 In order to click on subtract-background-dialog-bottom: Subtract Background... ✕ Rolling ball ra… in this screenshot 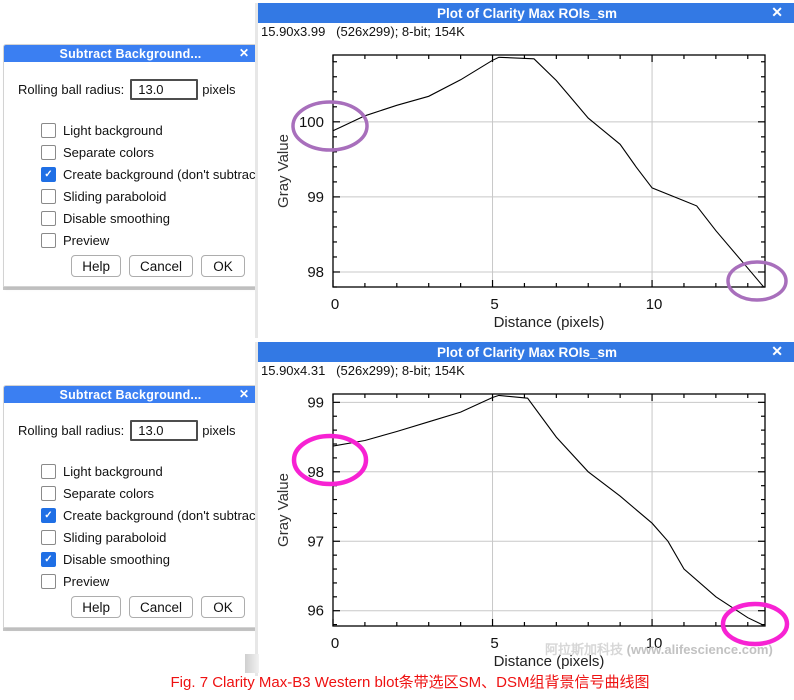, I will do `click(133, 506)`.